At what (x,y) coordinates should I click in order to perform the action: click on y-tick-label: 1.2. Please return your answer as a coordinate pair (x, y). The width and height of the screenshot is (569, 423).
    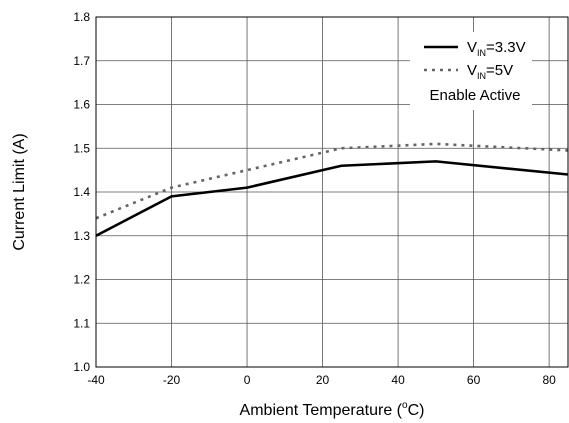
    Looking at the image, I should click on (81, 280).